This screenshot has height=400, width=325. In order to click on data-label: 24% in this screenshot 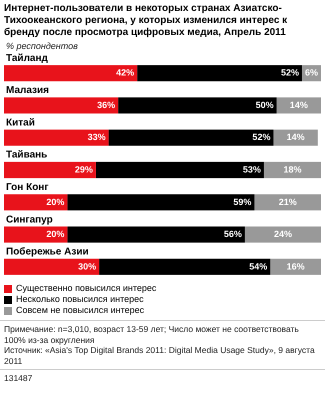, I will do `click(283, 234)`.